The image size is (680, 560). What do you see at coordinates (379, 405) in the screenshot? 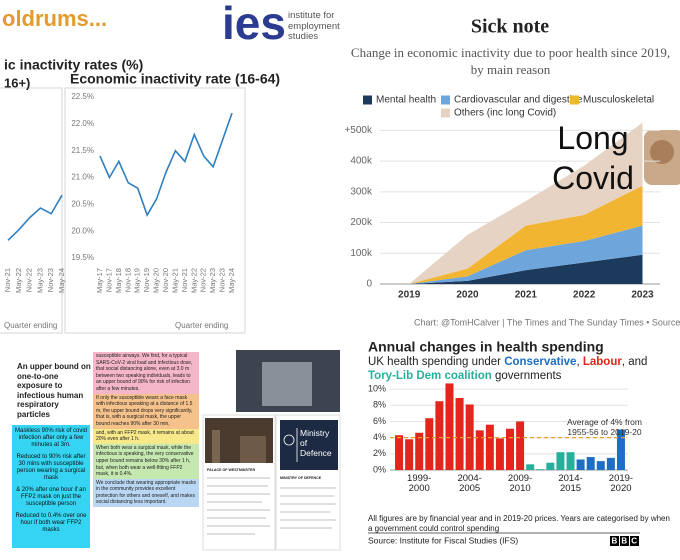
I see `y-tick-label: 8%` at bounding box center [379, 405].